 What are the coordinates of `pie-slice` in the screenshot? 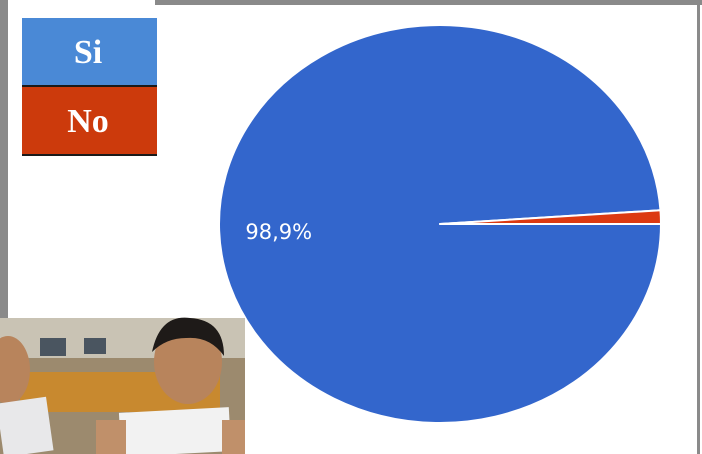 It's located at (550, 217).